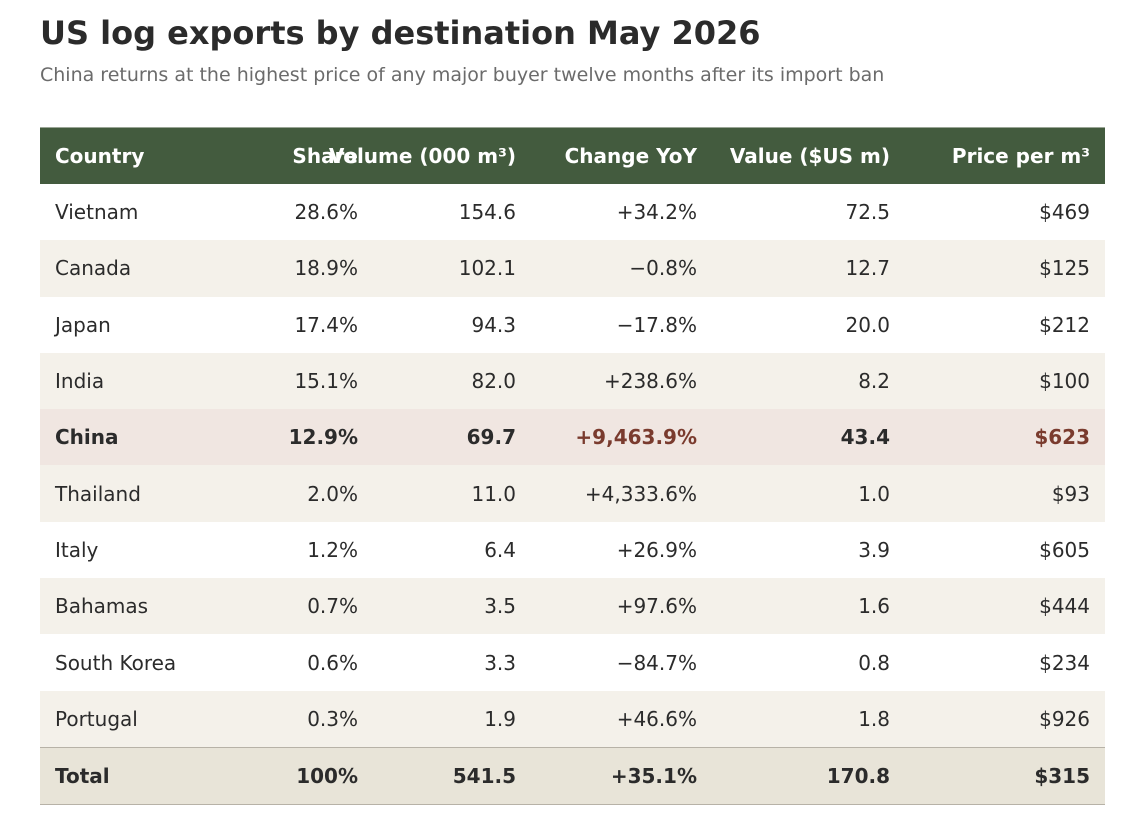 This screenshot has width=1129, height=819. Describe the element at coordinates (1020, 156) in the screenshot. I see `header-price: Price per m³` at that location.